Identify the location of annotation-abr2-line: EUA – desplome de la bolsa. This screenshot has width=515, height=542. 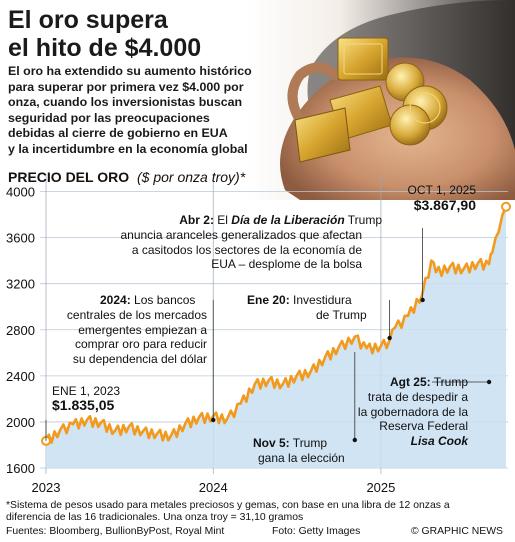
(286, 264).